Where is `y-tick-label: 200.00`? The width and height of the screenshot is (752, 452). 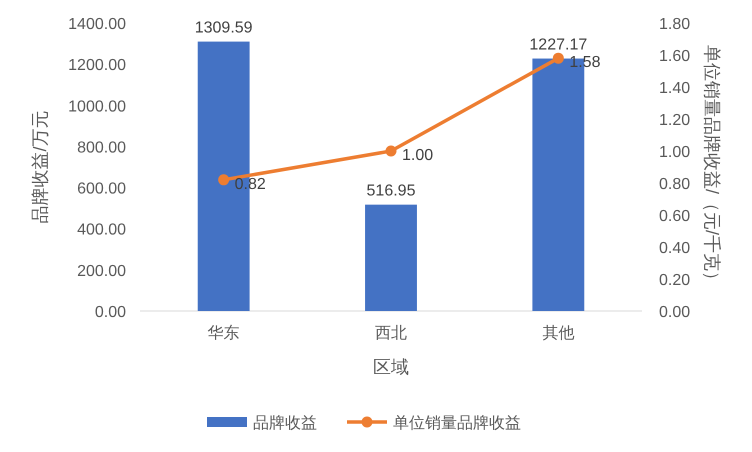
y-tick-label: 200.00 is located at coordinates (101, 271).